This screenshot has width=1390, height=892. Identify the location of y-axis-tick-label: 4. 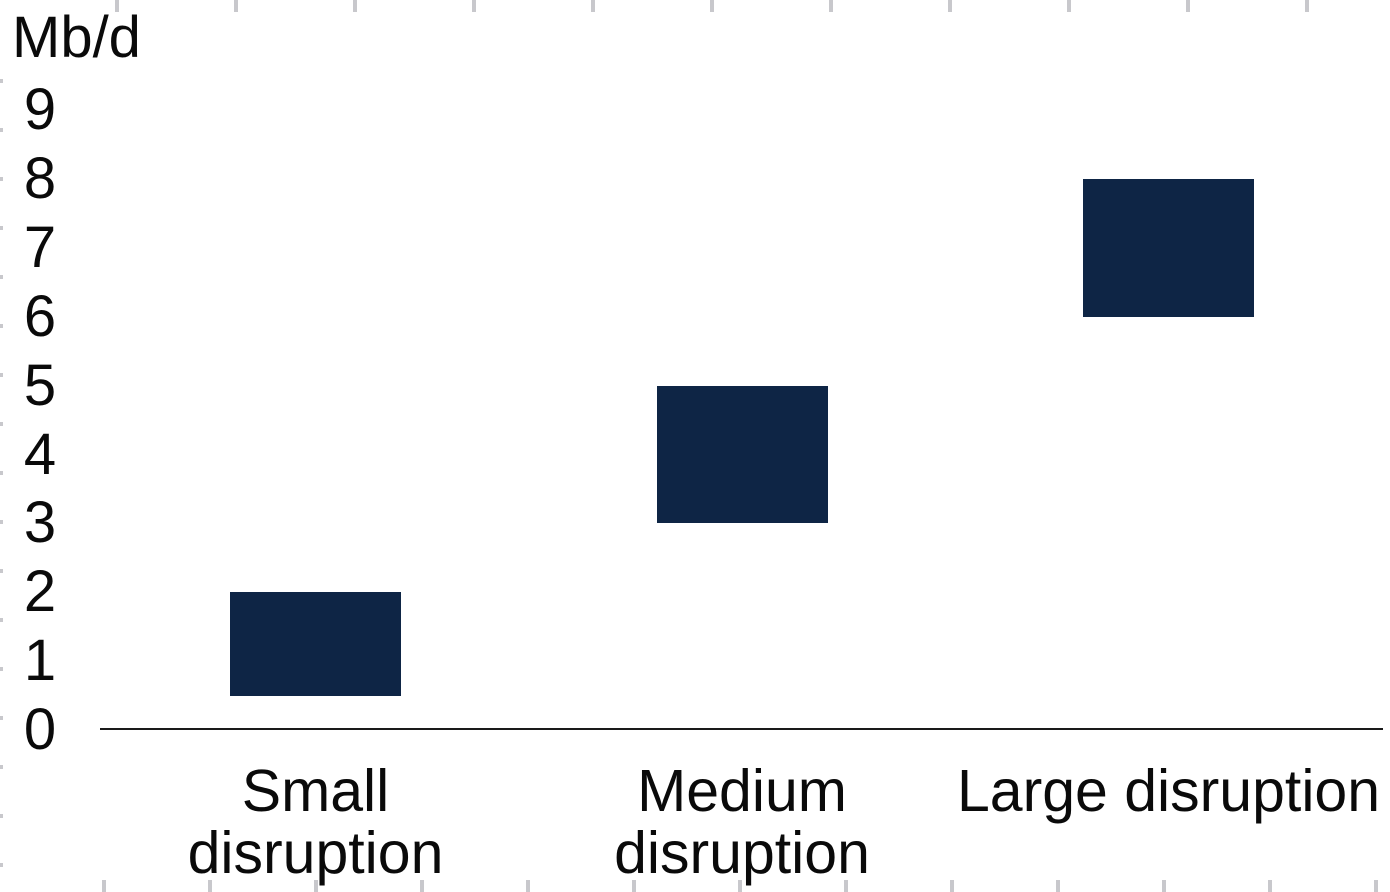
(40, 454).